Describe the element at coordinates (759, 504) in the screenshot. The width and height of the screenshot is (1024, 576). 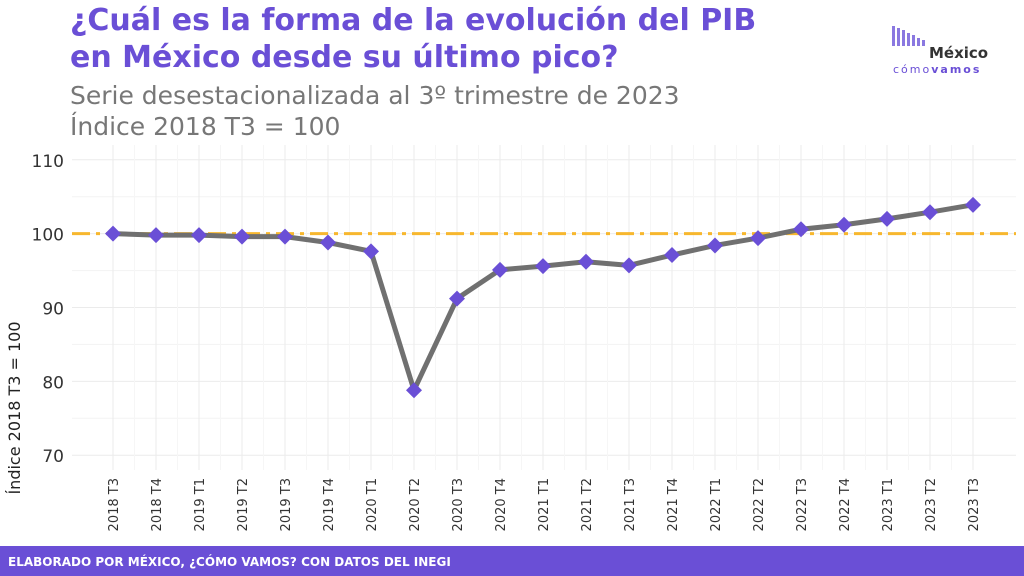
I see `x-tick-label: 2022 T2` at that location.